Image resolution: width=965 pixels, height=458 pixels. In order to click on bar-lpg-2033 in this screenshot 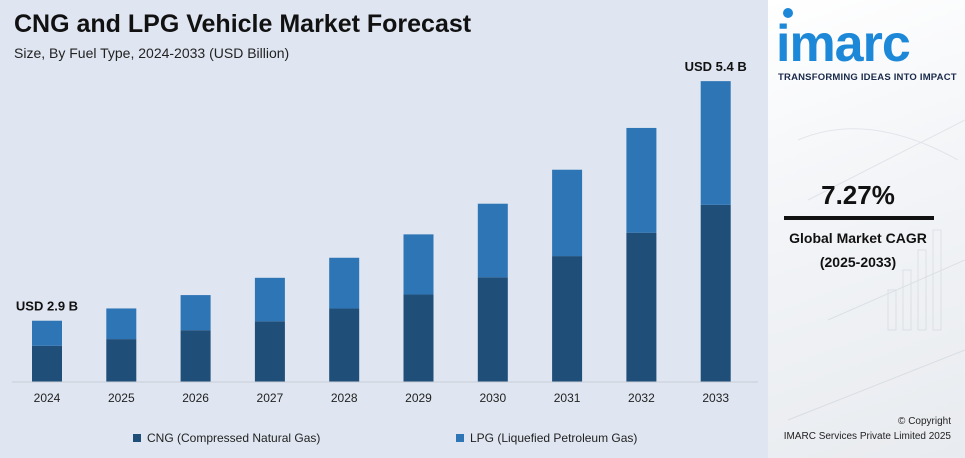, I will do `click(715, 143)`.